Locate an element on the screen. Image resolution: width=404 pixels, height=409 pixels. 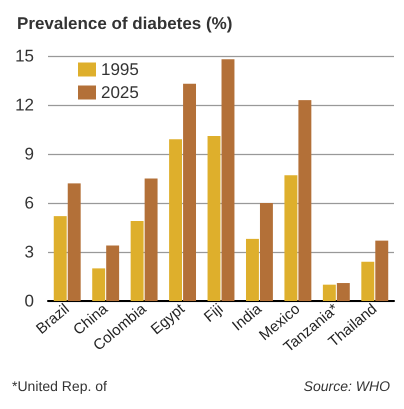
y-tick-label: 6 is located at coordinates (29, 203).